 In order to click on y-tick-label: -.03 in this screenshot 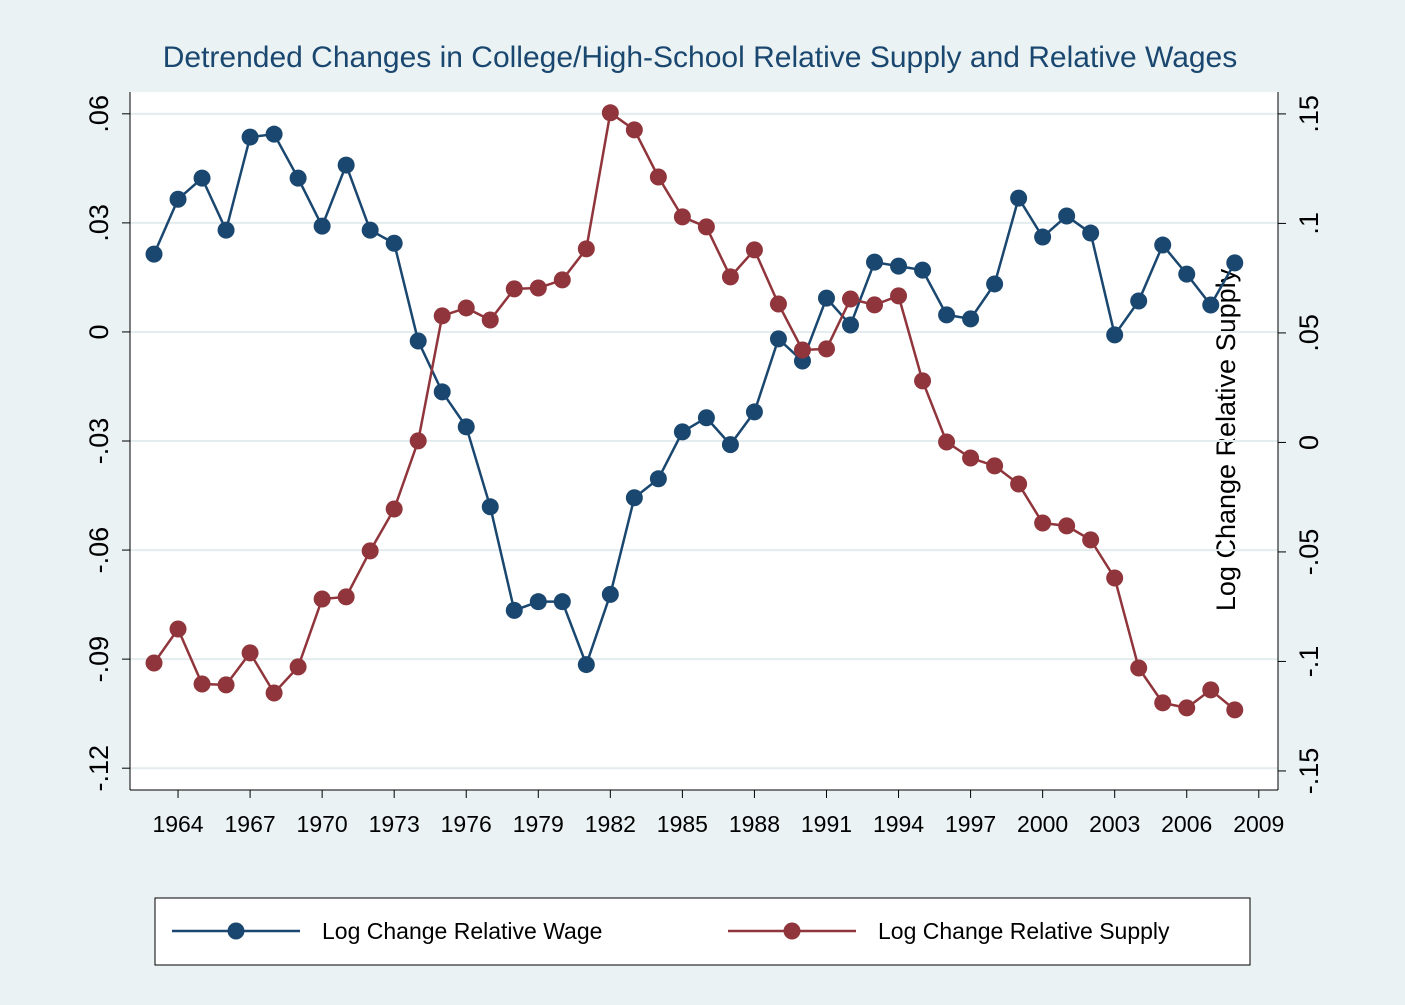, I will do `click(99, 441)`.